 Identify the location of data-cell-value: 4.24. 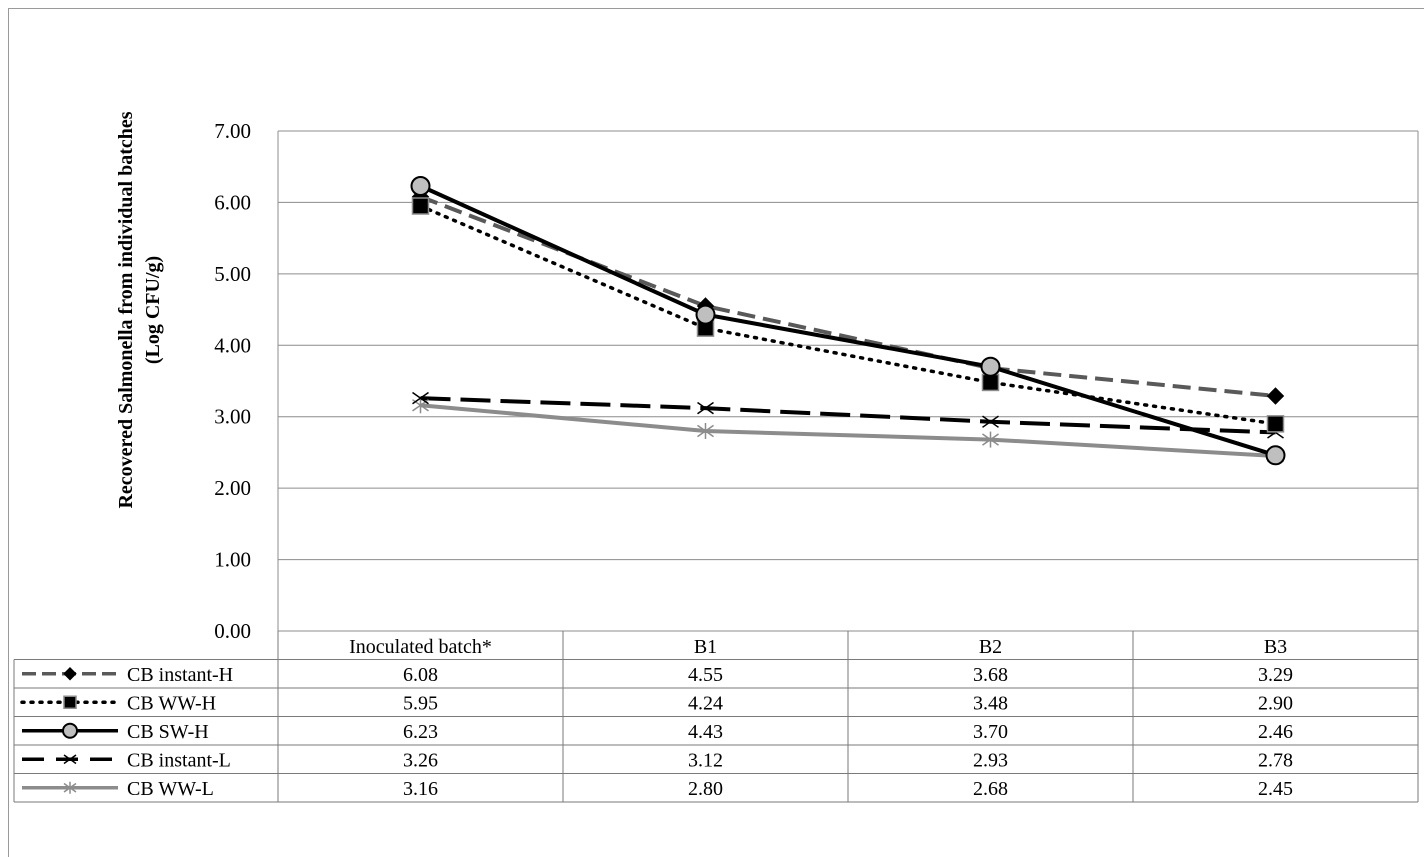
(705, 703).